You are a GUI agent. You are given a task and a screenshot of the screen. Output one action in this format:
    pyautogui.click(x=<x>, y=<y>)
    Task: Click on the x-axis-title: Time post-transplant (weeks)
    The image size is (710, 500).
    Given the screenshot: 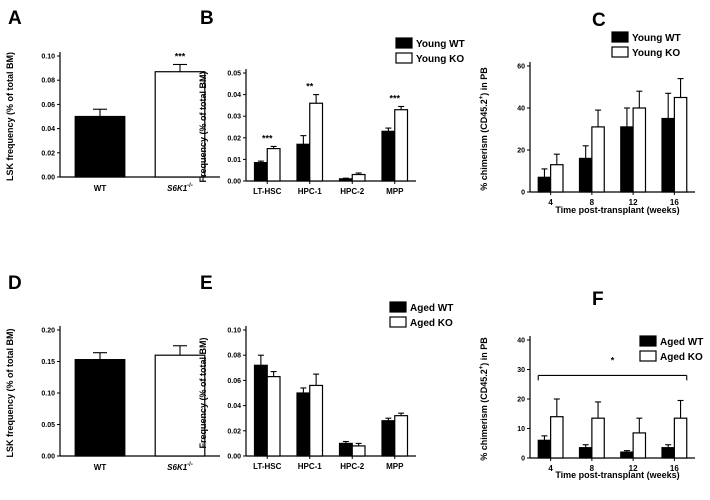 What is the action you would take?
    pyautogui.click(x=617, y=210)
    